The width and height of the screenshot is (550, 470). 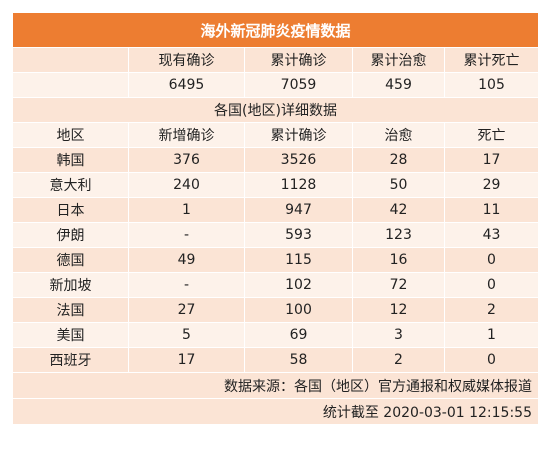 What do you see at coordinates (275, 385) in the screenshot?
I see `data-source-note: 数据来源：各国（地区）官方通报和权威媒体报道` at bounding box center [275, 385].